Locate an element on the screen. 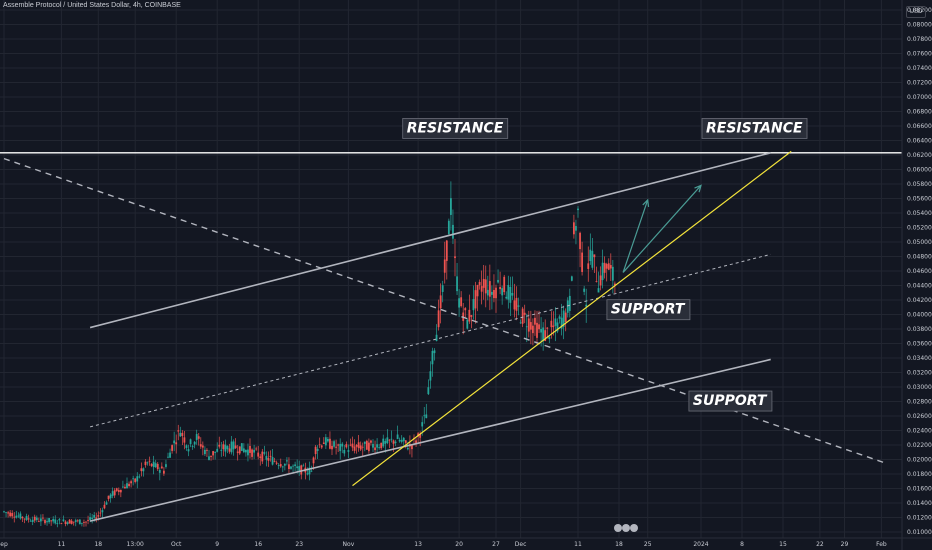 The height and width of the screenshot is (550, 932). currency-button: USD is located at coordinates (916, 12).